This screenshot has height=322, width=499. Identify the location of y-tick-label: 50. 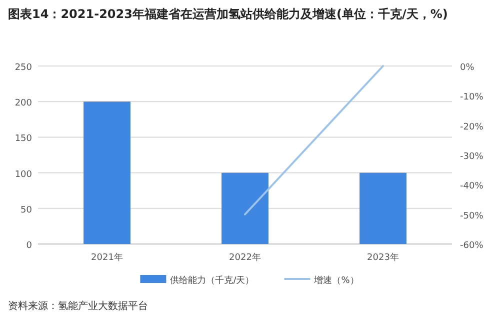
(26, 210).